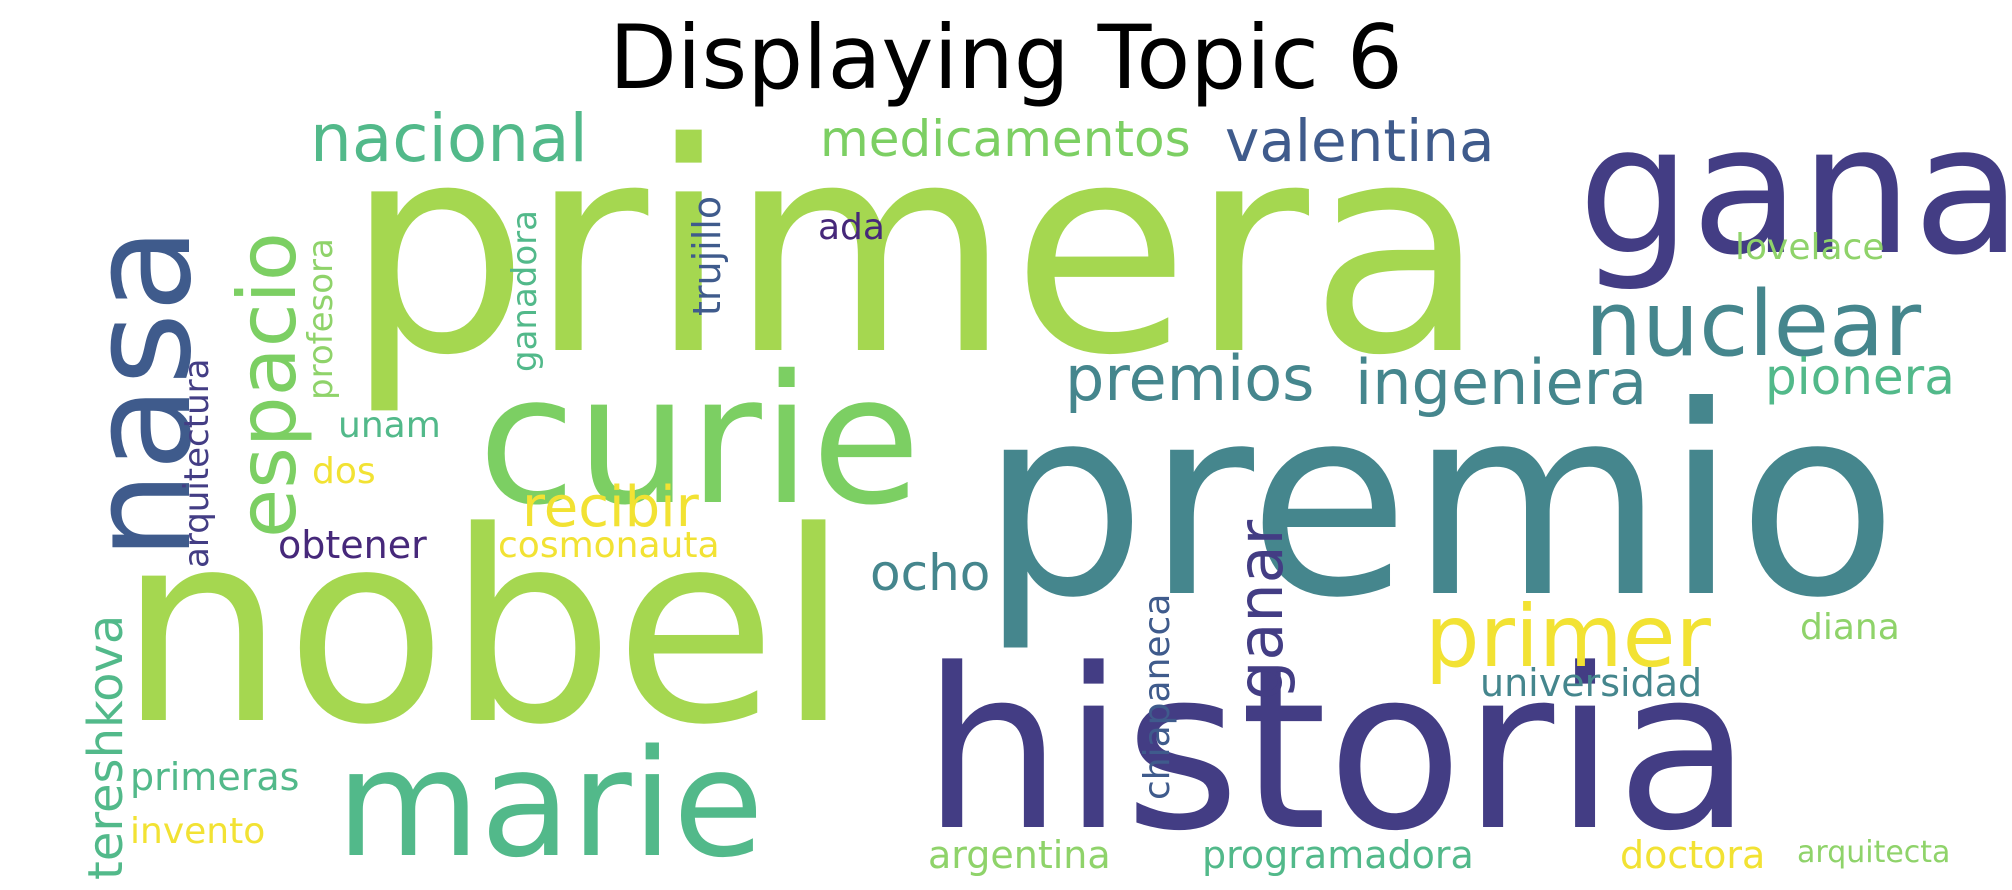 This screenshot has height=890, width=2012. I want to click on word-profesora: profesora, so click(321, 319).